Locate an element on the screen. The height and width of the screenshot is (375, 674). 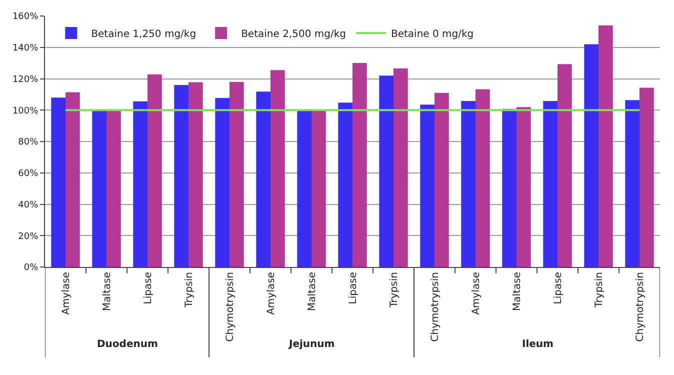
y-tick-label: 80% is located at coordinates (28, 143).